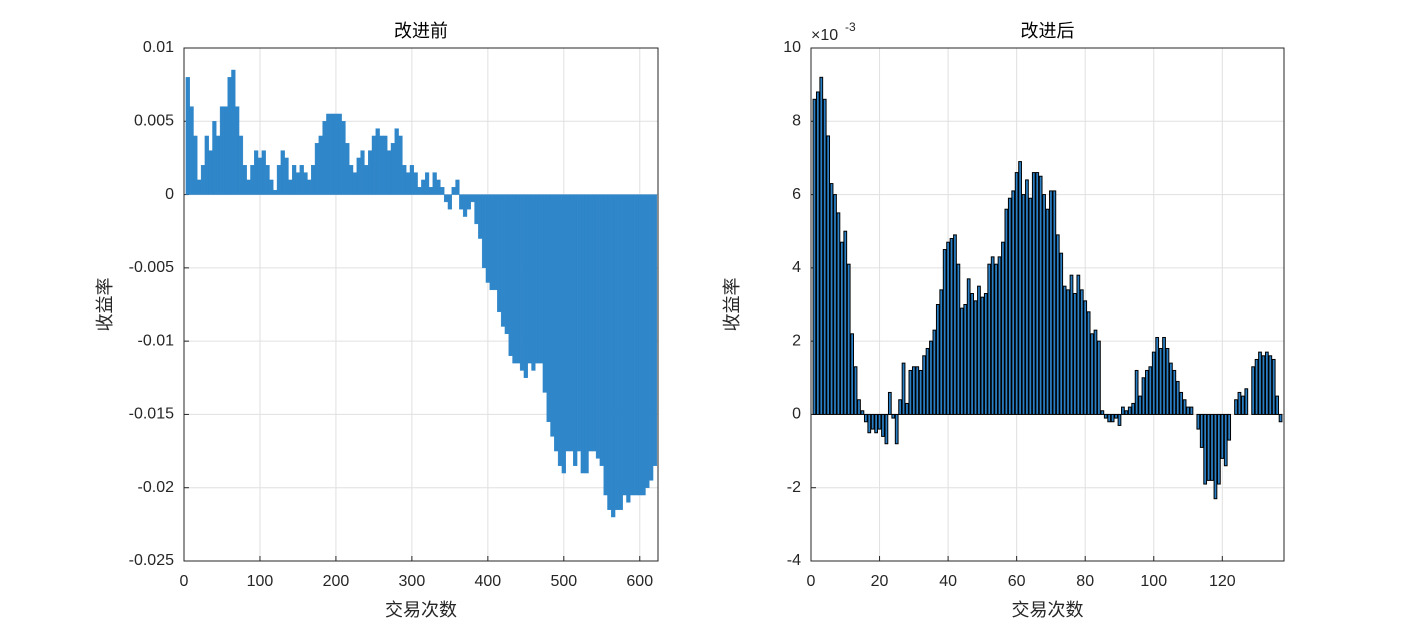 Image resolution: width=1421 pixels, height=630 pixels. I want to click on x-tick-label: 0, so click(811, 581).